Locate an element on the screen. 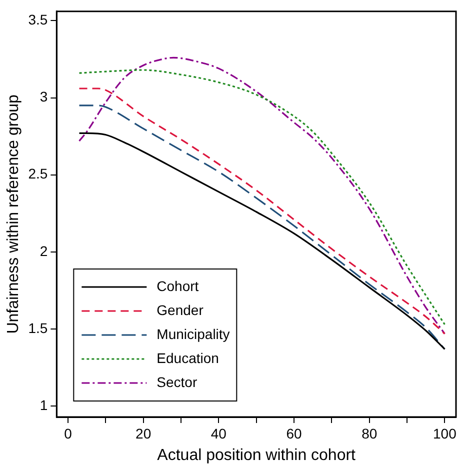 The image size is (468, 469). legend-label: Gender is located at coordinates (180, 310).